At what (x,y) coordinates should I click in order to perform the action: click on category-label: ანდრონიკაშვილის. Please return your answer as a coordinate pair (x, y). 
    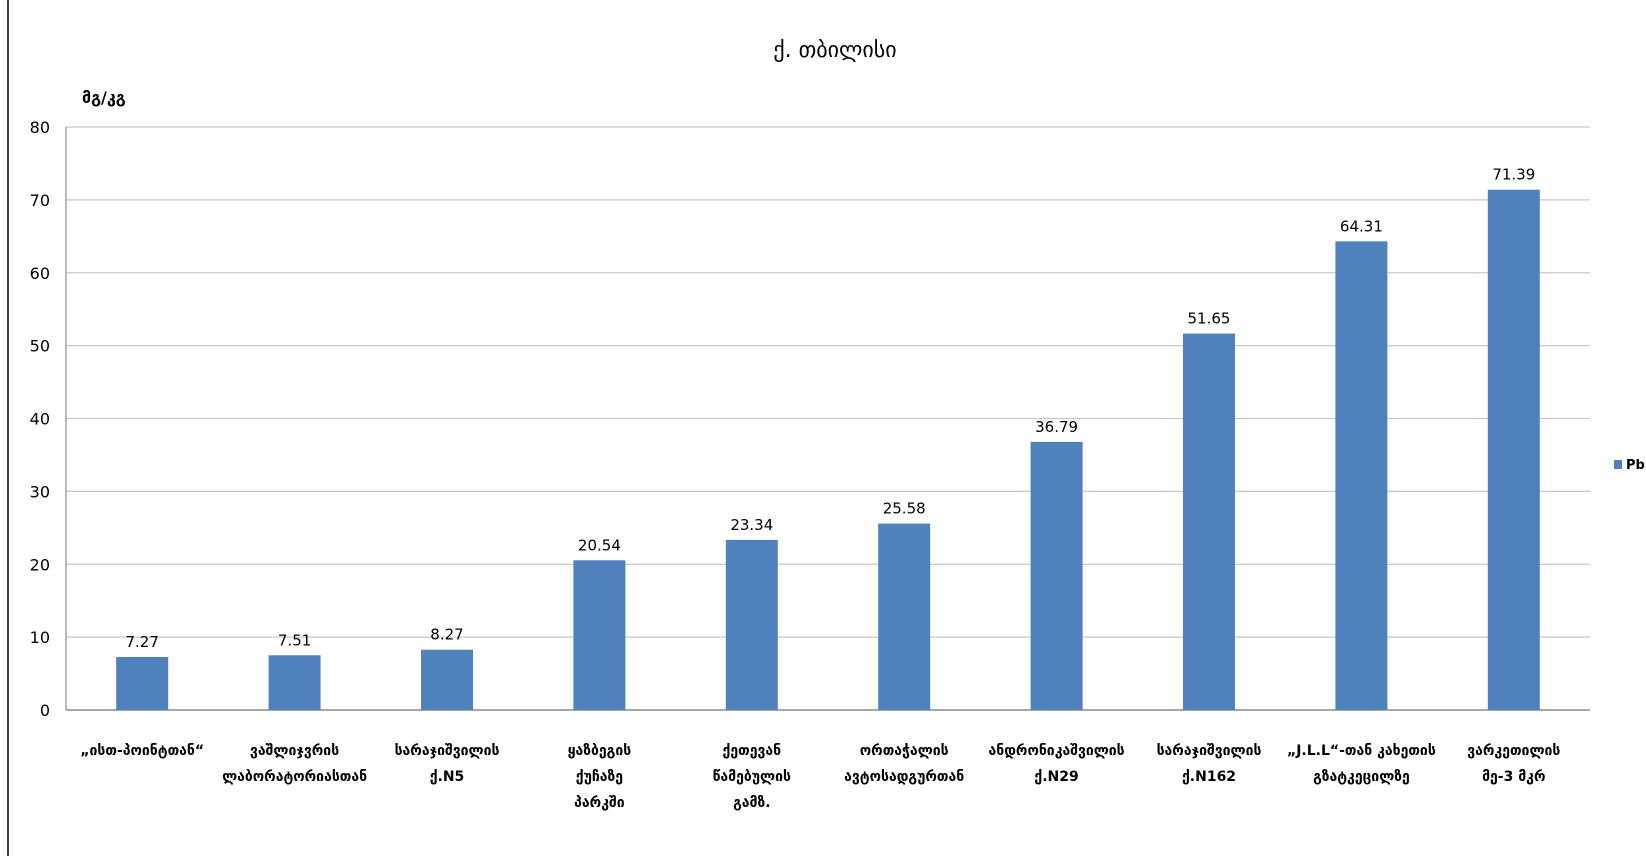
    Looking at the image, I should click on (1057, 751).